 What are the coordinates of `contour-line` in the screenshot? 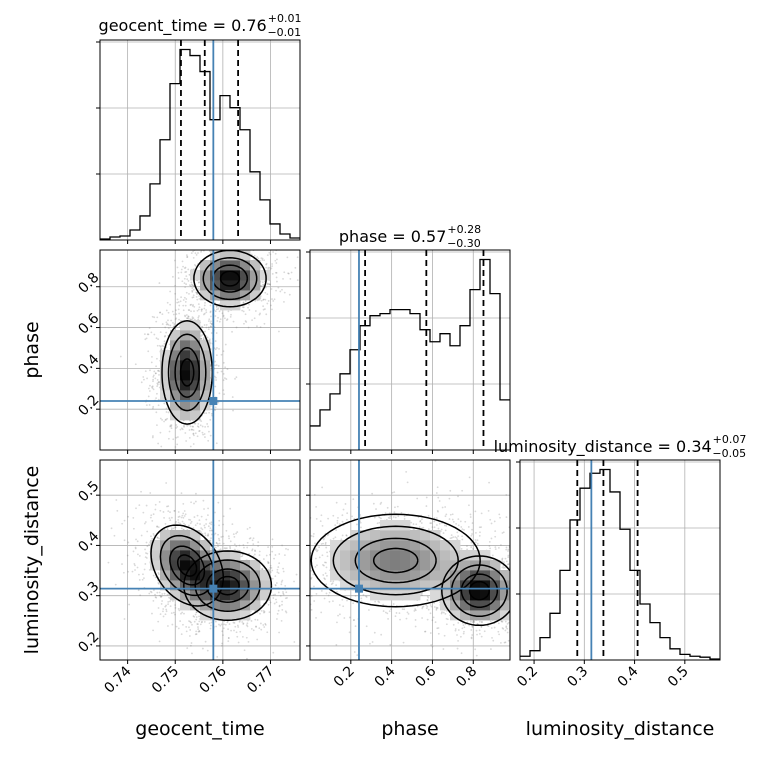 It's located at (187, 565).